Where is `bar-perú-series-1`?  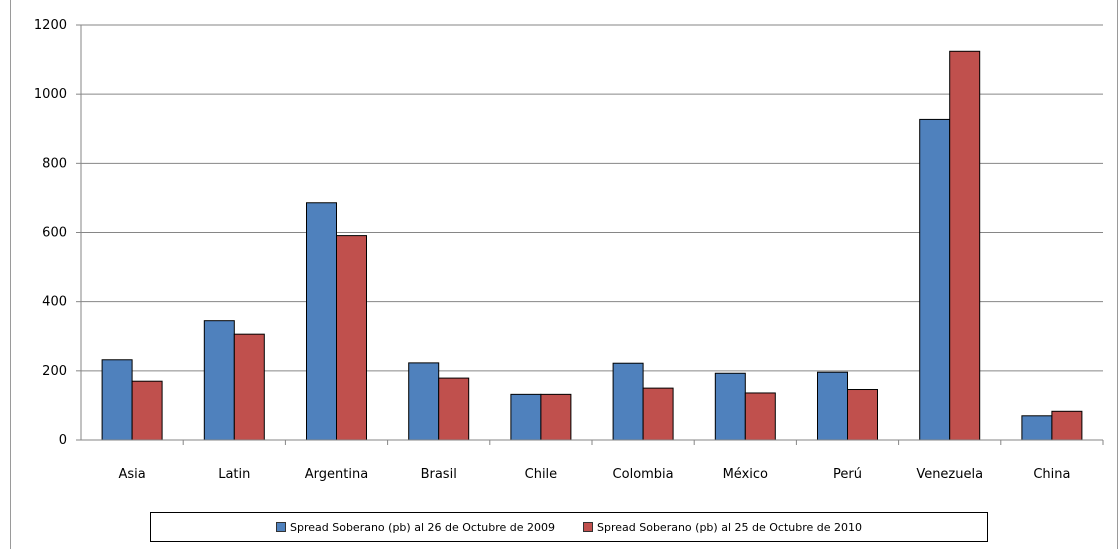 bar-perú-series-1 is located at coordinates (832, 406).